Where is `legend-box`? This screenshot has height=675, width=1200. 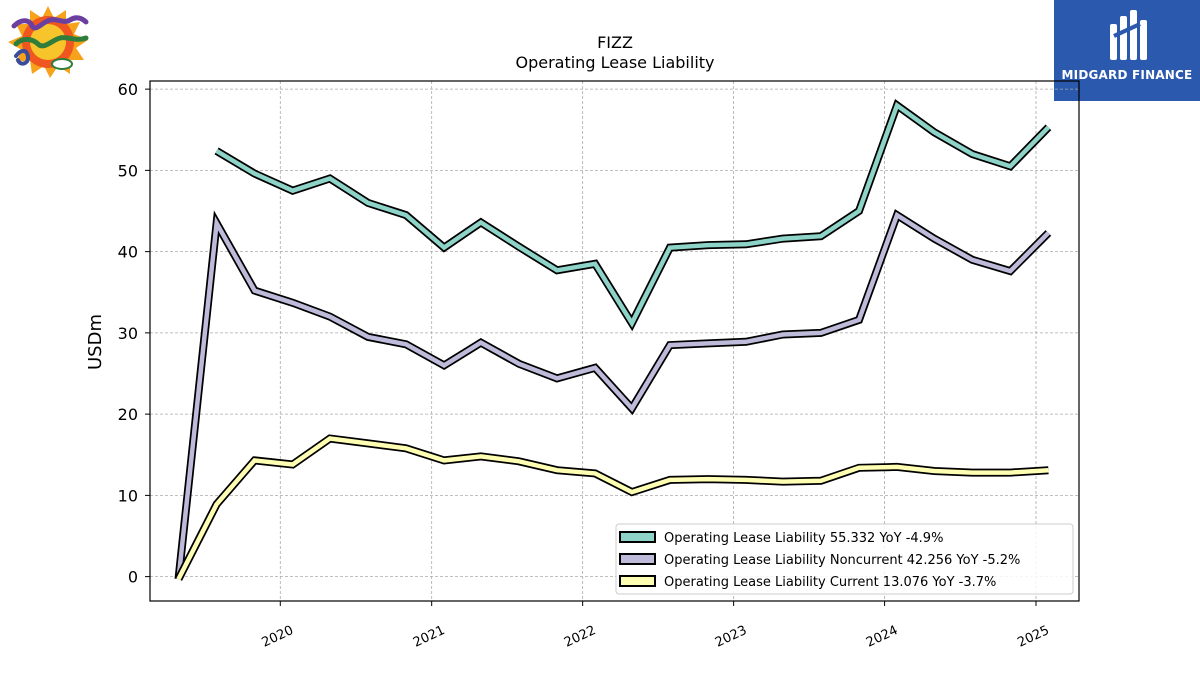 legend-box is located at coordinates (844, 559).